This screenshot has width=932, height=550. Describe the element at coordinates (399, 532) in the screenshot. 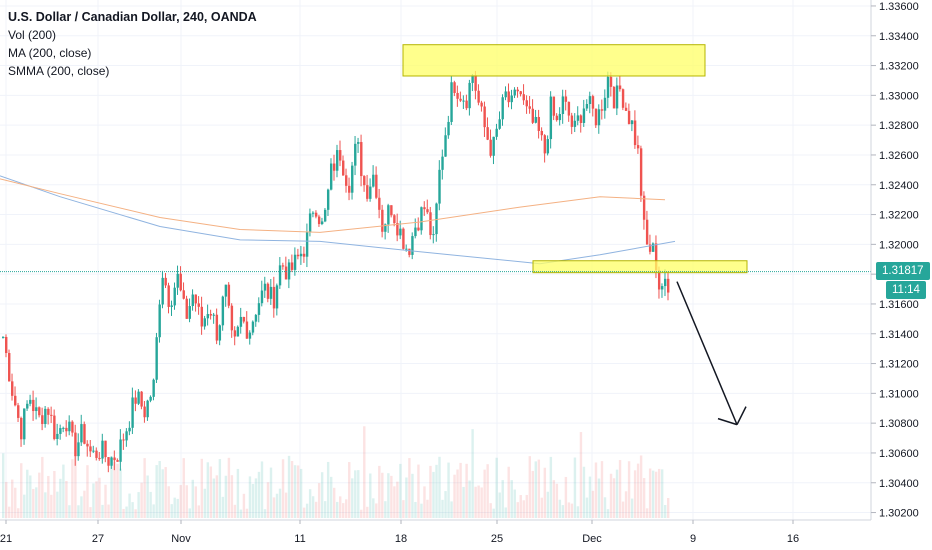

I see `time-axis: 21 27 Nov 11 18 25 Dec 9 16` at that location.